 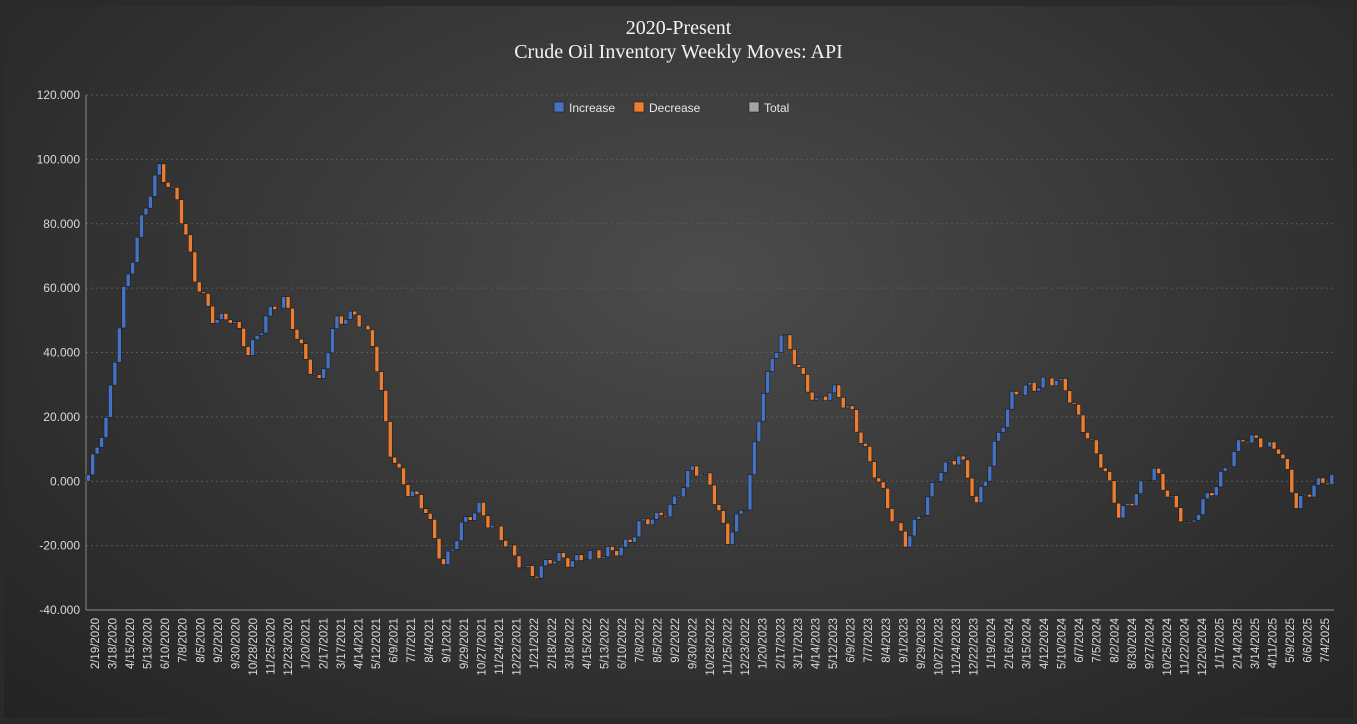 What do you see at coordinates (754, 107) in the screenshot?
I see `legend-total-swatch` at bounding box center [754, 107].